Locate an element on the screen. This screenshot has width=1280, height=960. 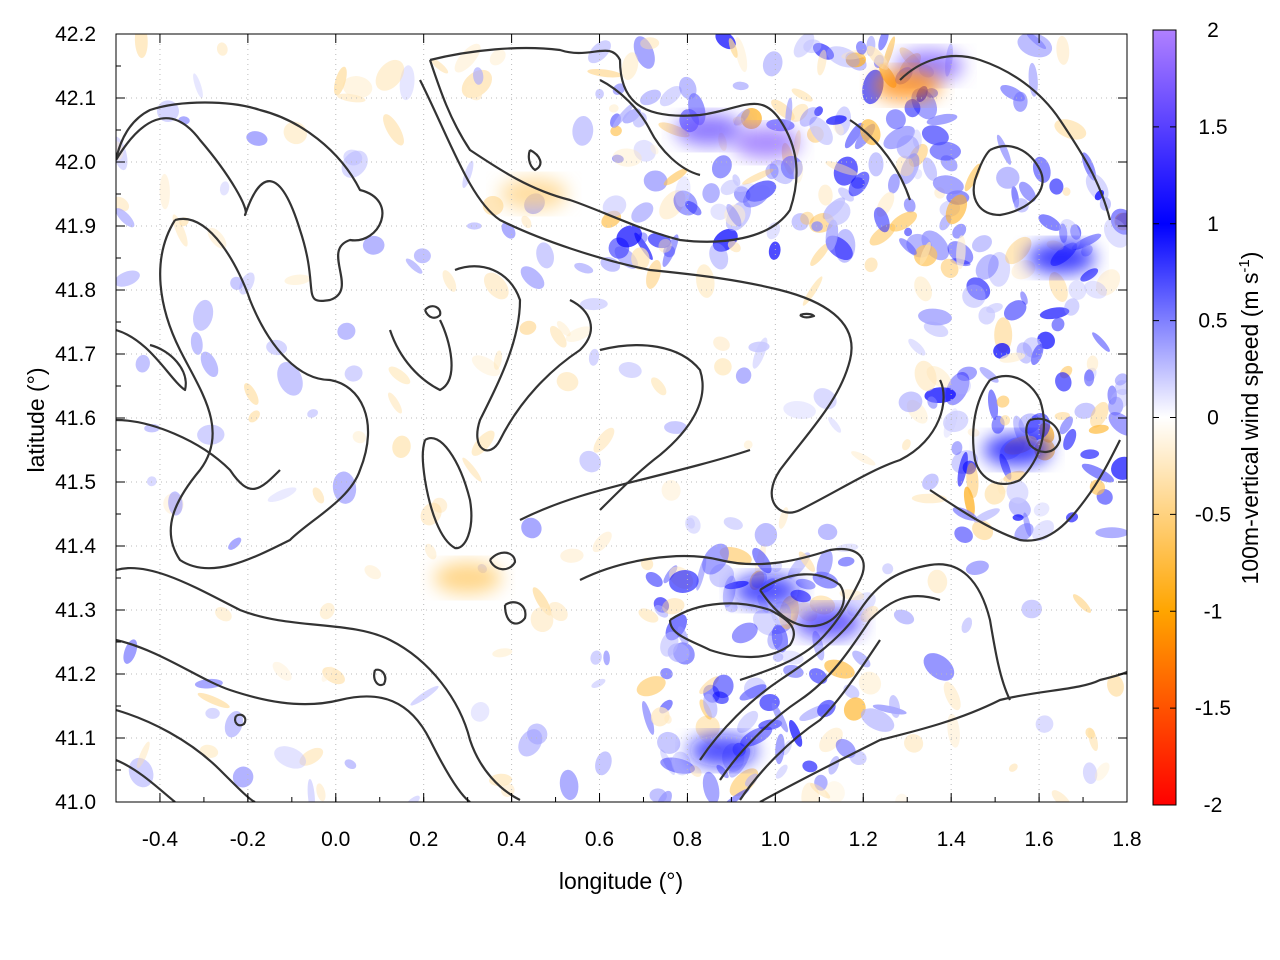
x-tick-label: -0.4 is located at coordinates (160, 839).